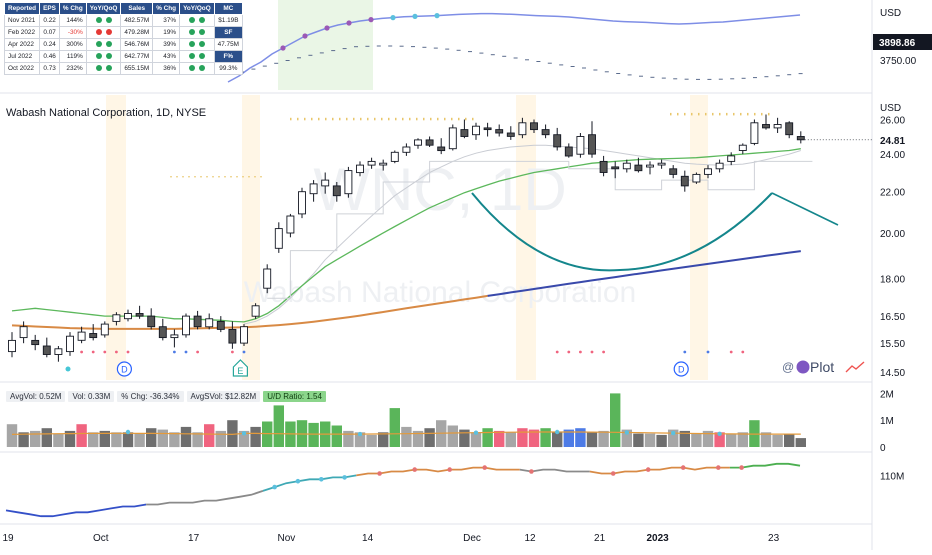 This screenshot has height=555, width=932. I want to click on volume-stat-chip: % Chg: -36.34%, so click(150, 396).